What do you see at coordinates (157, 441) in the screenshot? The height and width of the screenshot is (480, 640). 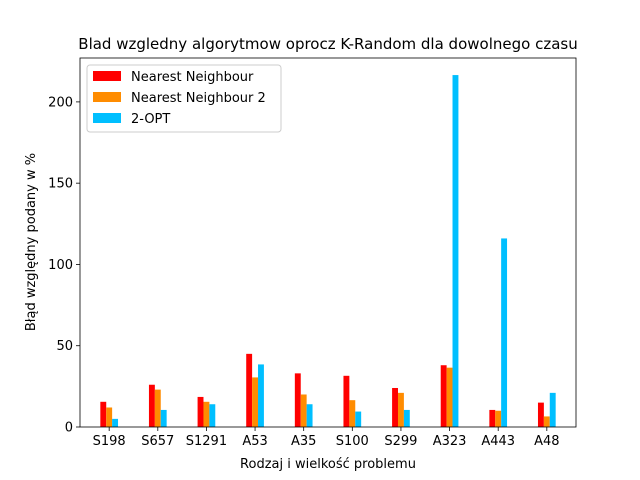 I see `x-tick-label: S657` at bounding box center [157, 441].